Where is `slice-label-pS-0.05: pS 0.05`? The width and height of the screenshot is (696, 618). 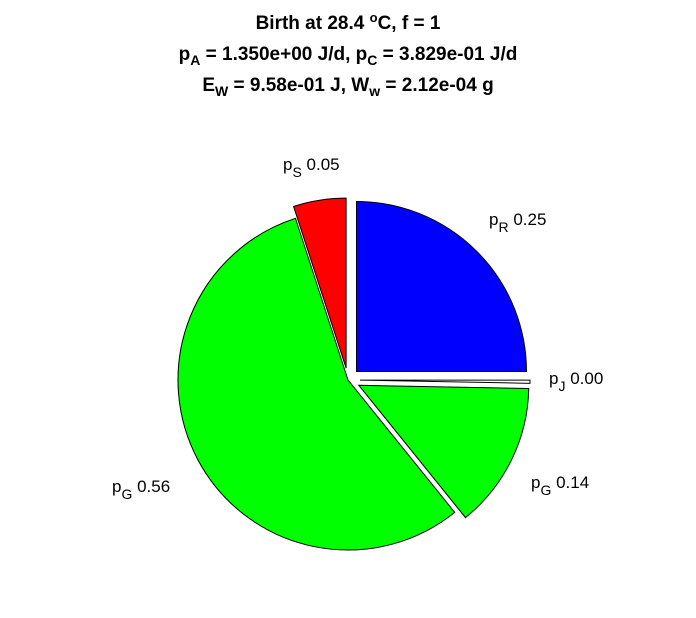
slice-label-pS-0.05: pS 0.05 is located at coordinates (311, 167).